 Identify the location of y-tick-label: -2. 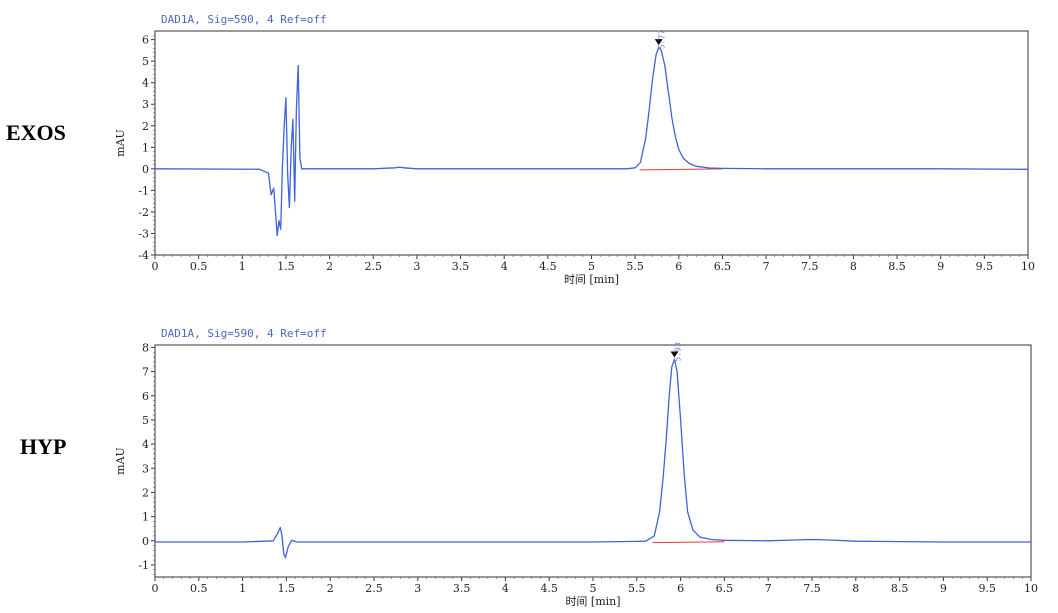
(143, 212).